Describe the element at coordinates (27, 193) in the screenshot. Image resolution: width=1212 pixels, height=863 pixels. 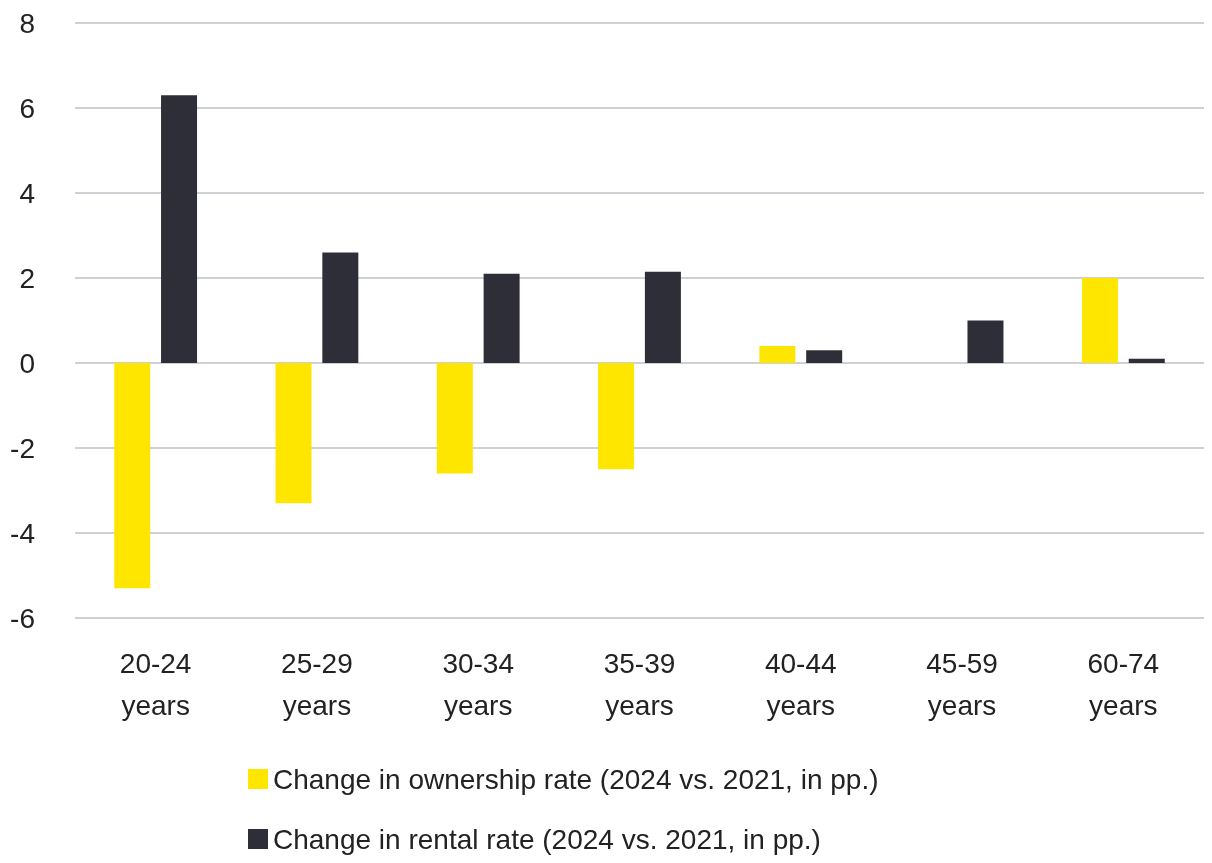
I see `y-tick-label: 4` at that location.